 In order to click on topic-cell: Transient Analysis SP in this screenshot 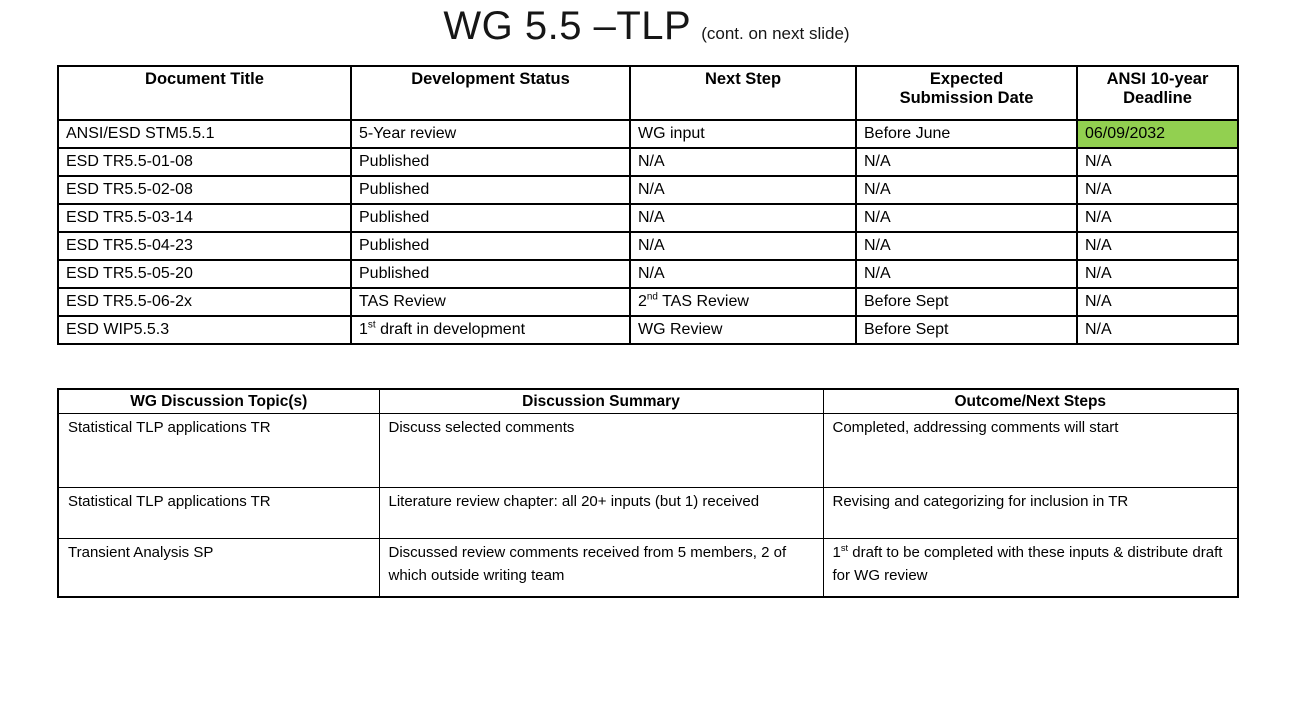, I will do `click(218, 567)`.